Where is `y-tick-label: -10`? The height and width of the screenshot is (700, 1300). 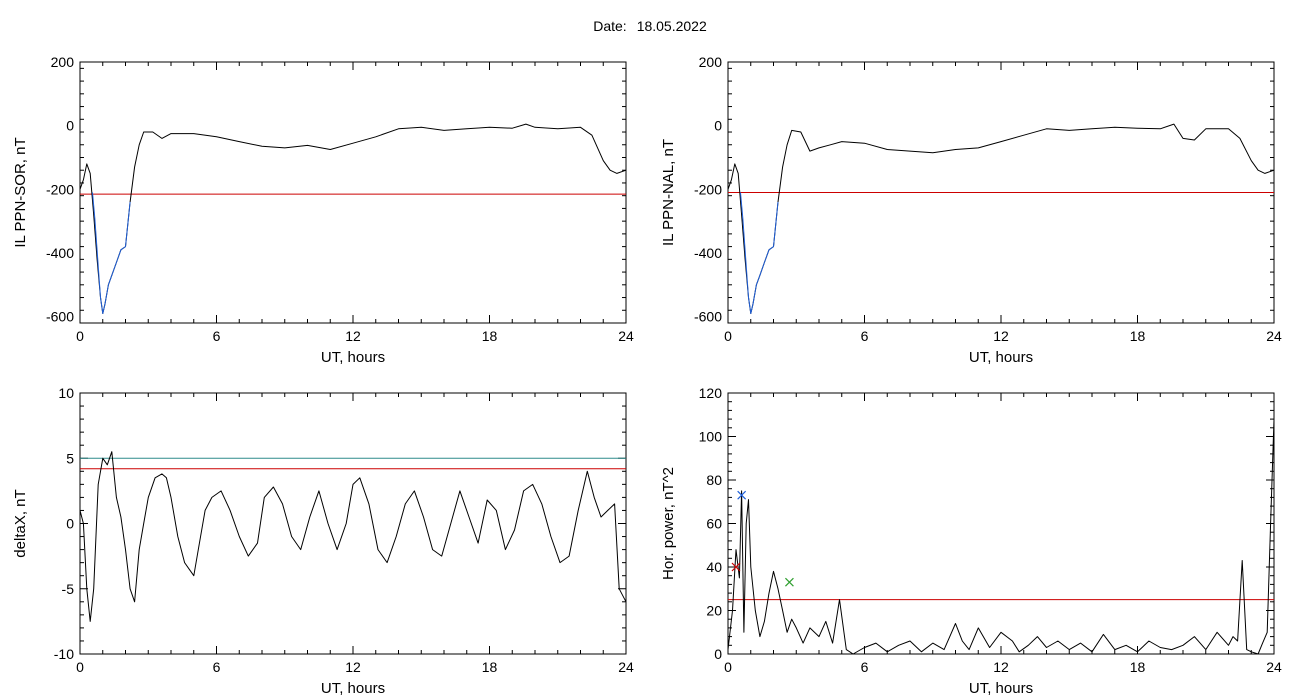
y-tick-label: -10 is located at coordinates (64, 654).